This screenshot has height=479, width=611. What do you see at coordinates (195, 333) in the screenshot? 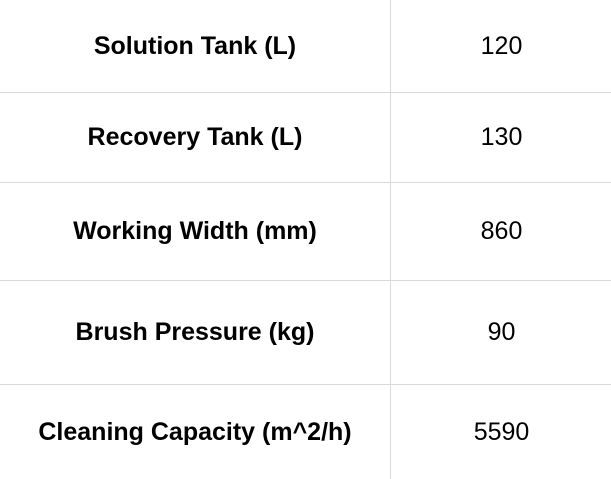
I see `row-label: Brush Pressure (kg)` at bounding box center [195, 333].